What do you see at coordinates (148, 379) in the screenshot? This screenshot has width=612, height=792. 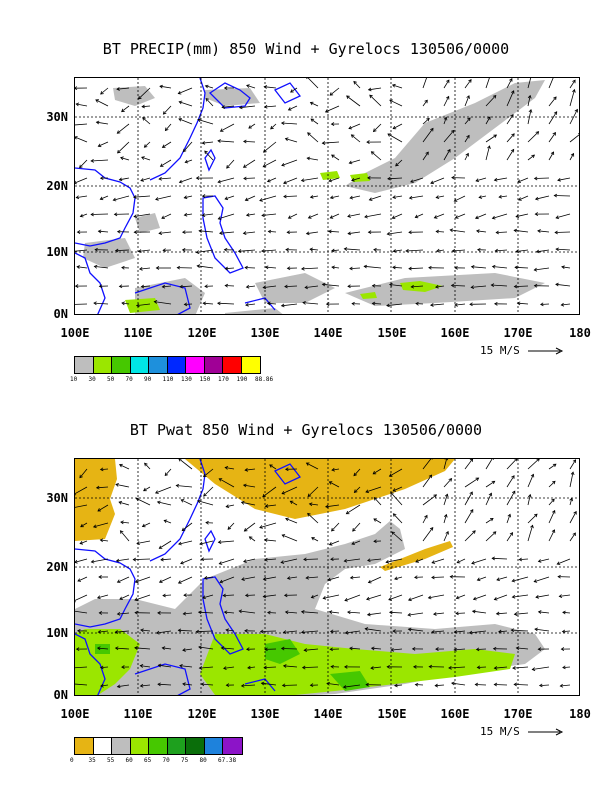 I see `legend-label: 90` at bounding box center [148, 379].